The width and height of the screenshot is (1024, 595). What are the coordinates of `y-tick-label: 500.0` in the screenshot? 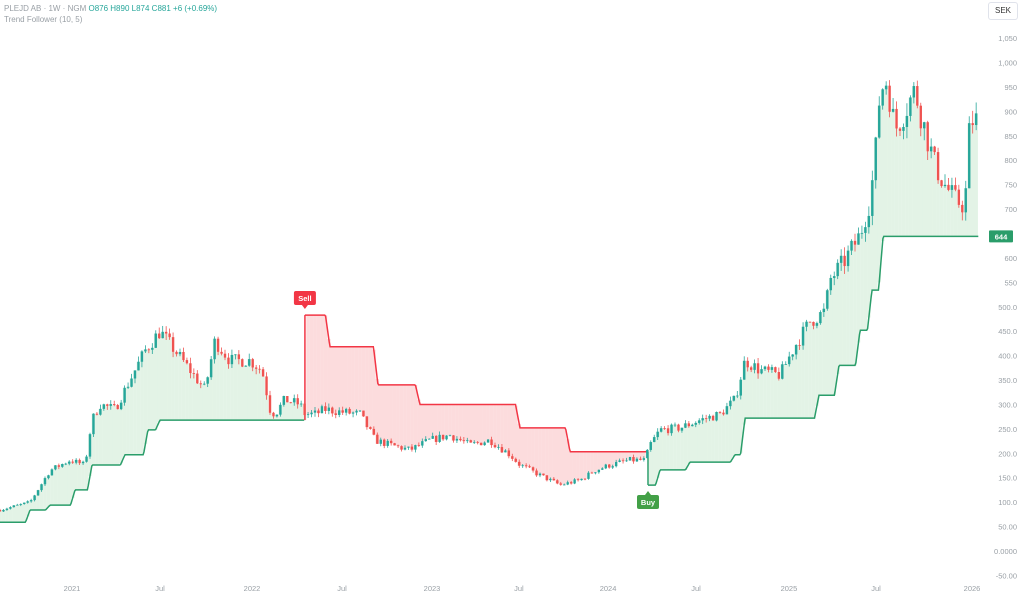 It's located at (1007, 307).